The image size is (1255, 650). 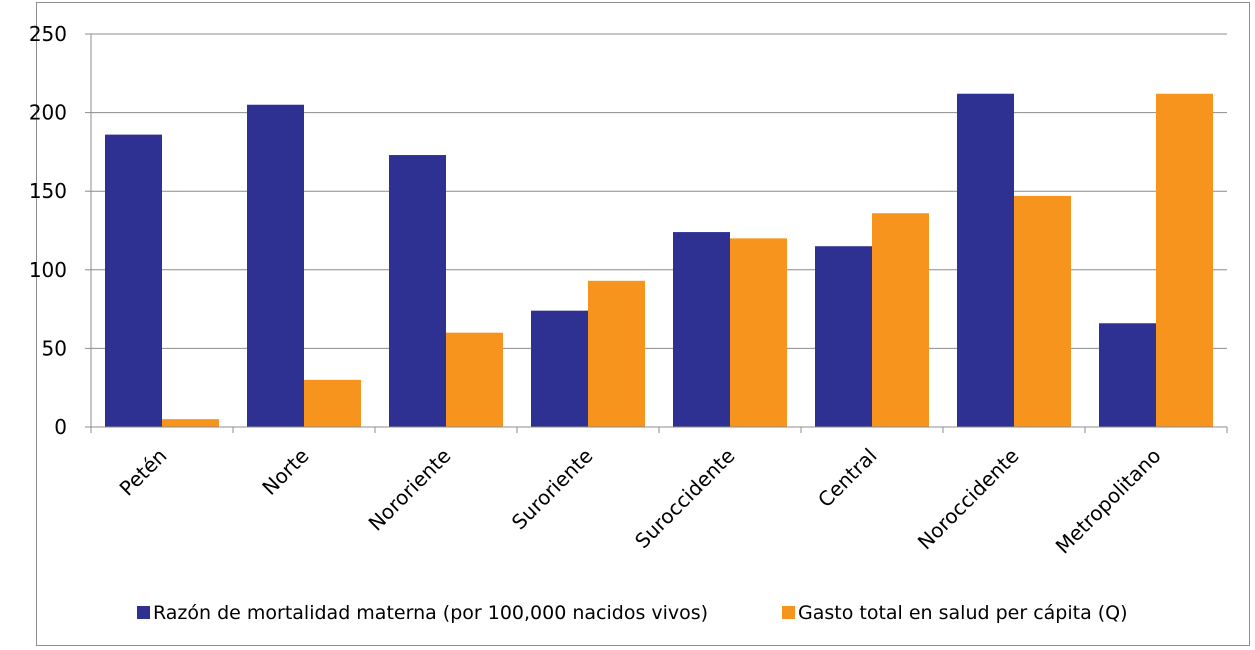 What do you see at coordinates (48, 34) in the screenshot?
I see `y-tick-label: 250` at bounding box center [48, 34].